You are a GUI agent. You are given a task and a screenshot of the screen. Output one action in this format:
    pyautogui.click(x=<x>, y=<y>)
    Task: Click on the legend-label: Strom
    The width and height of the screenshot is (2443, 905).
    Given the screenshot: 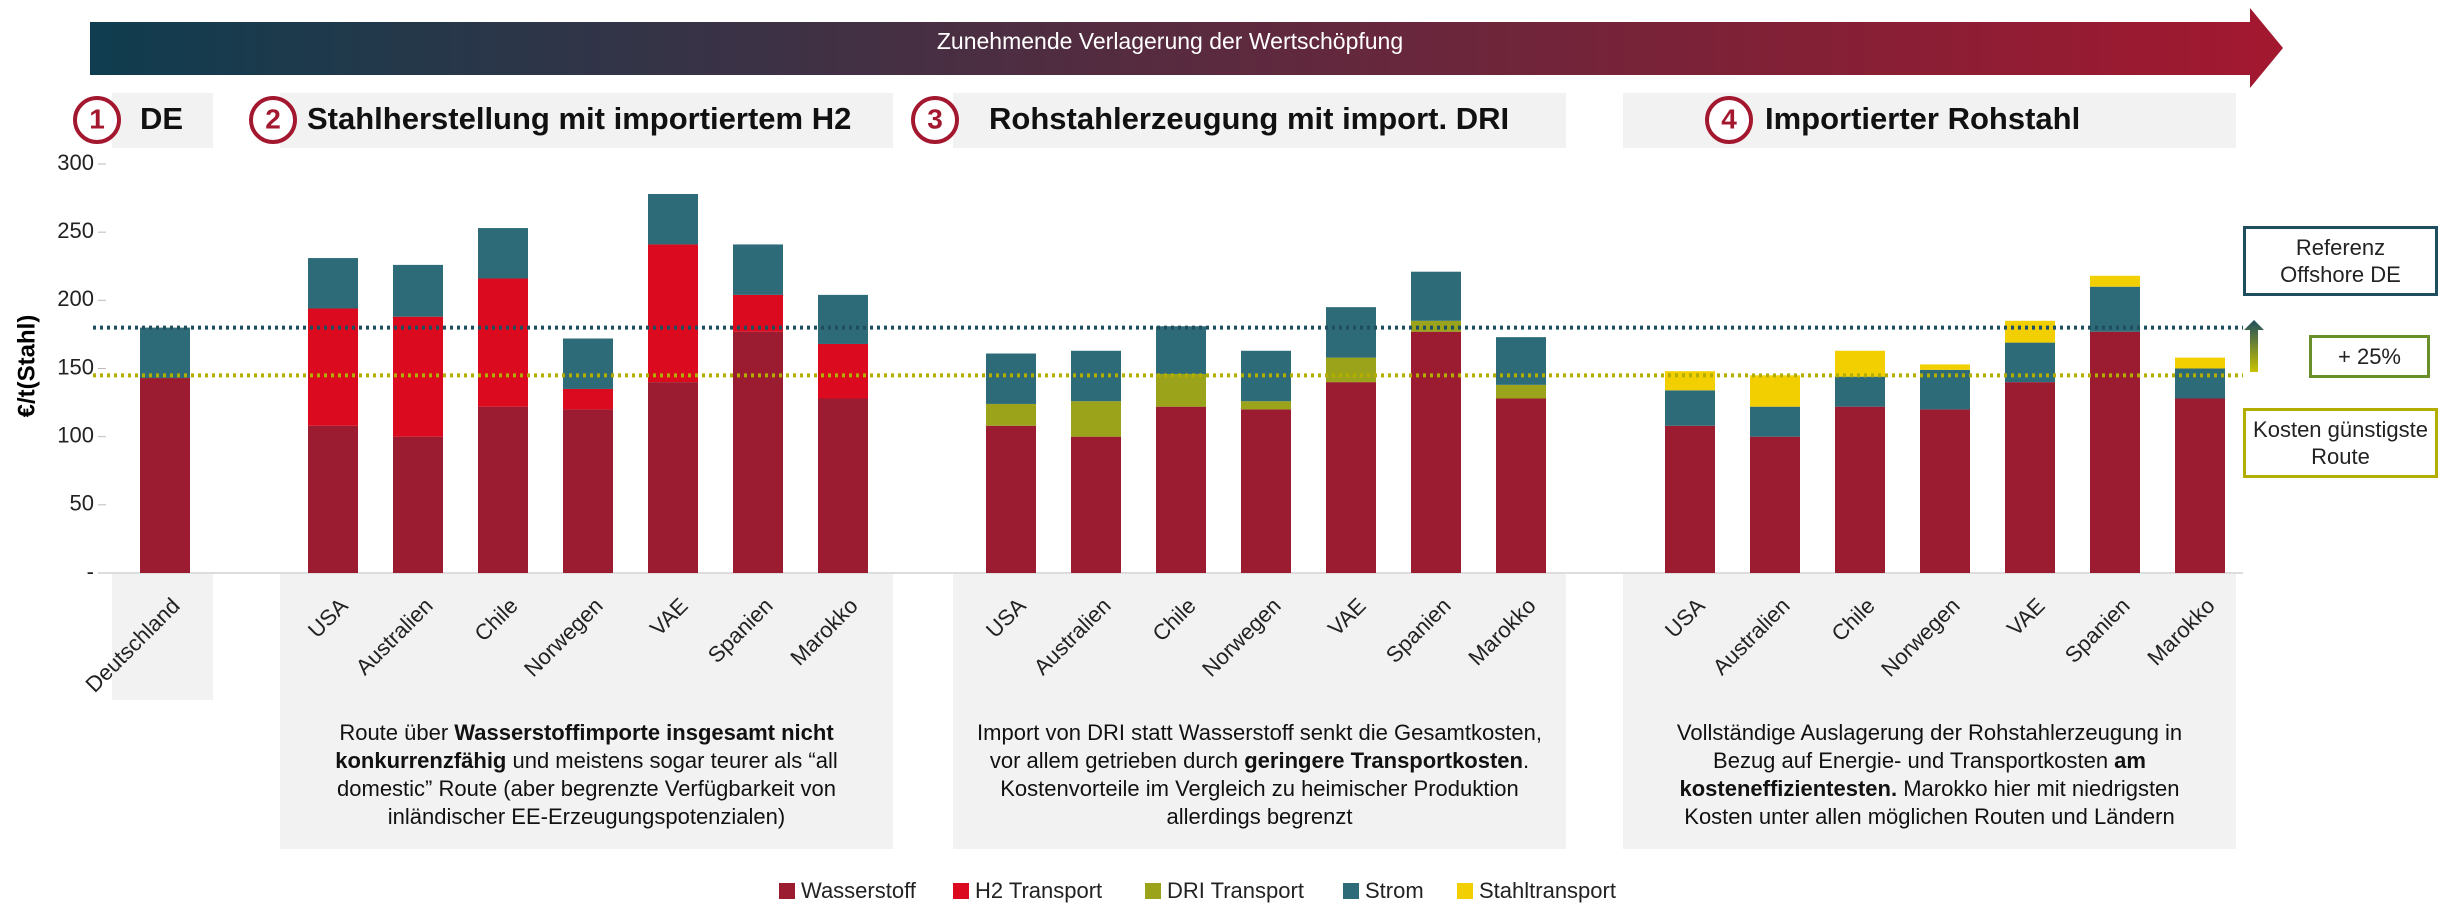 What is the action you would take?
    pyautogui.click(x=1394, y=890)
    